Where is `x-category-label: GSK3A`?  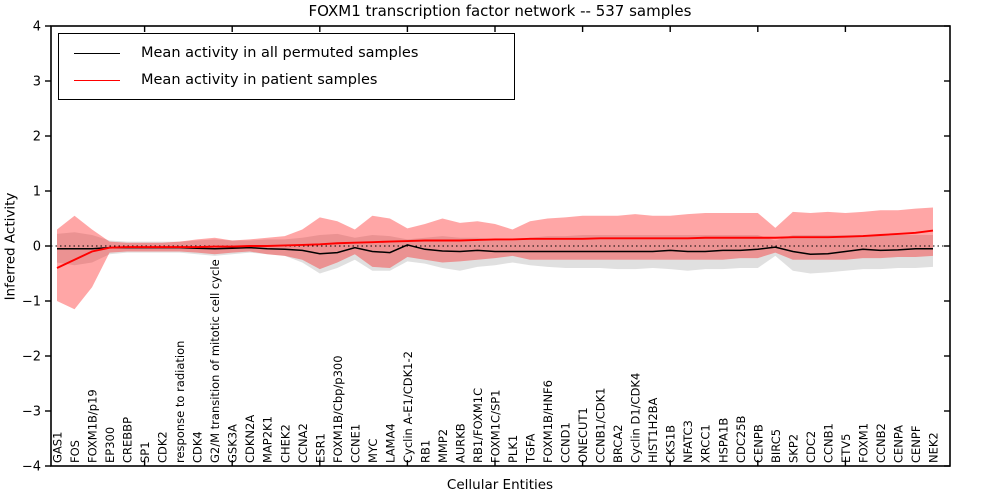 x-category-label: GSK3A is located at coordinates (233, 443).